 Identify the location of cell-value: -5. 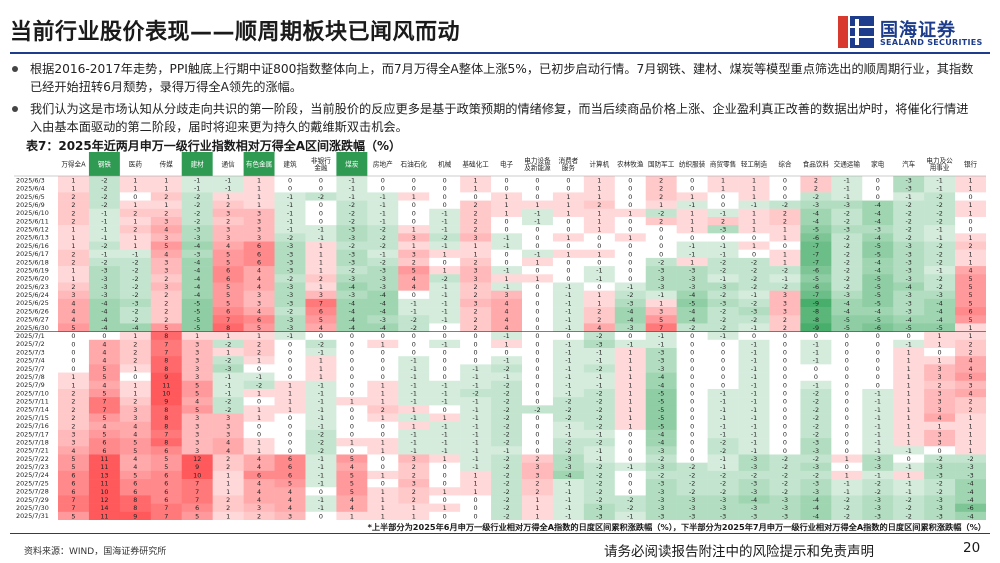
(197, 328).